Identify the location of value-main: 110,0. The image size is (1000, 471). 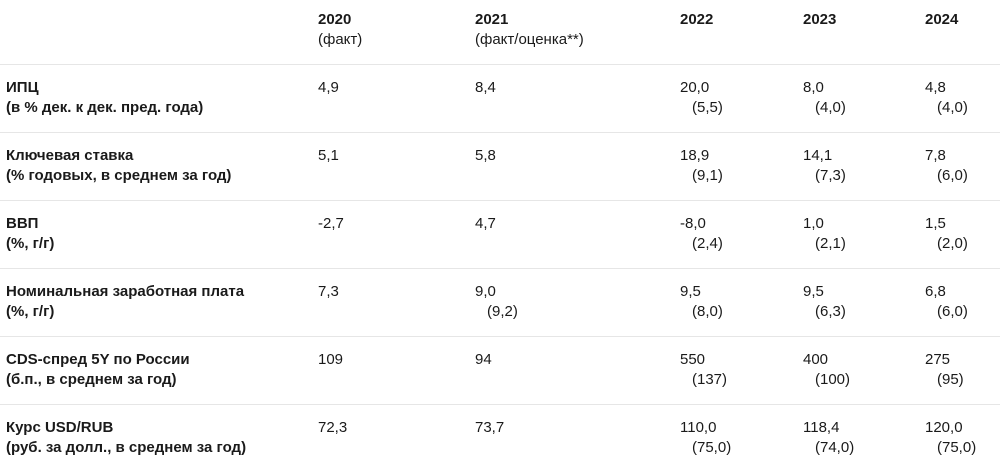
(698, 427).